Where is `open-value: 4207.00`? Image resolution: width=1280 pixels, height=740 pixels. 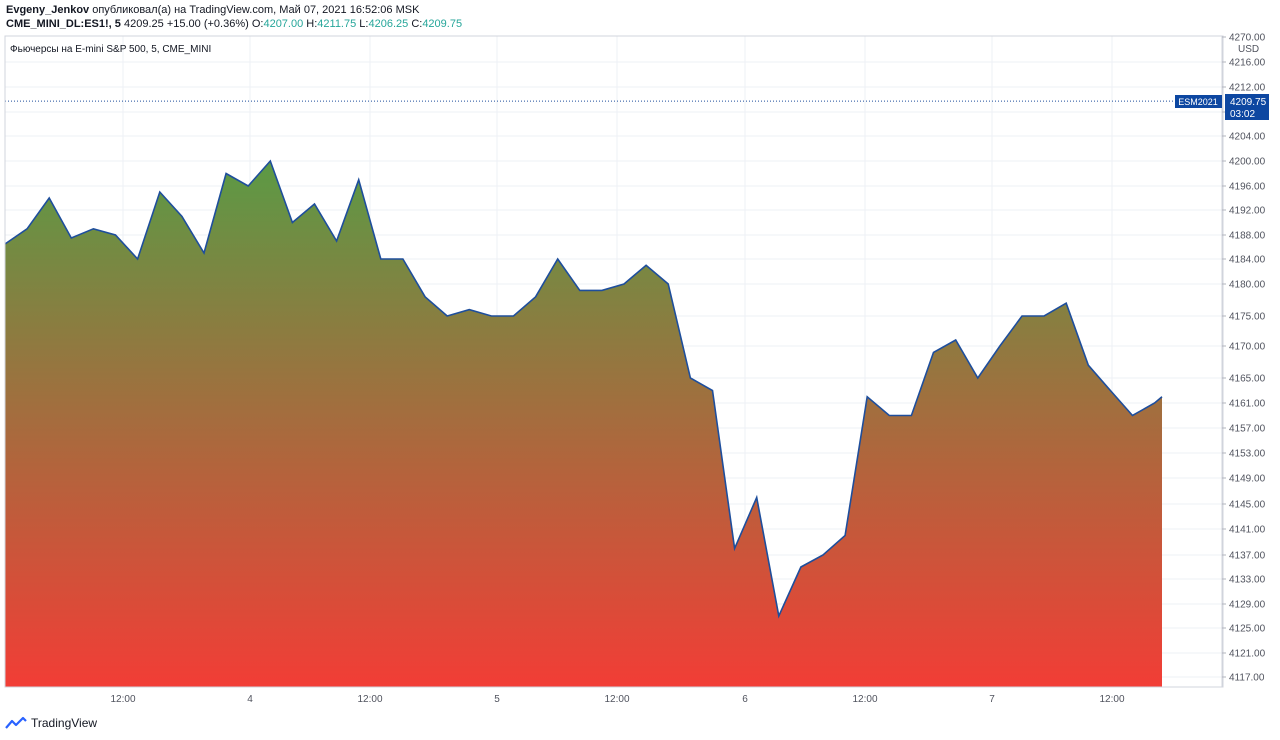
open-value: 4207.00 is located at coordinates (283, 24).